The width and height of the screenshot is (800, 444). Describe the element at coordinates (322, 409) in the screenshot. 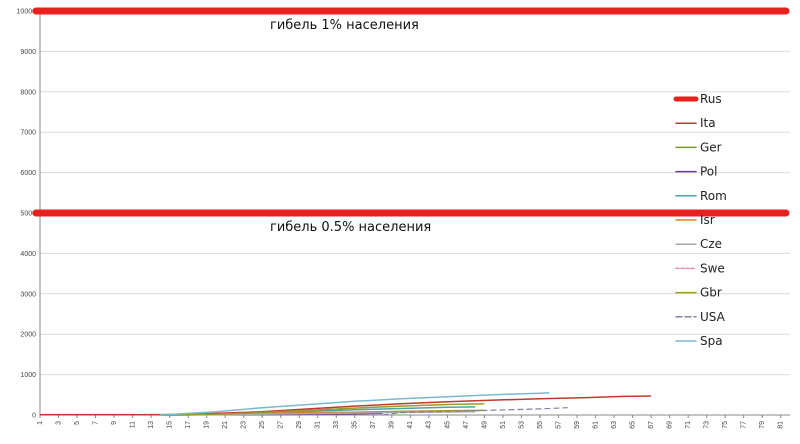

I see `series-line-gbr` at that location.